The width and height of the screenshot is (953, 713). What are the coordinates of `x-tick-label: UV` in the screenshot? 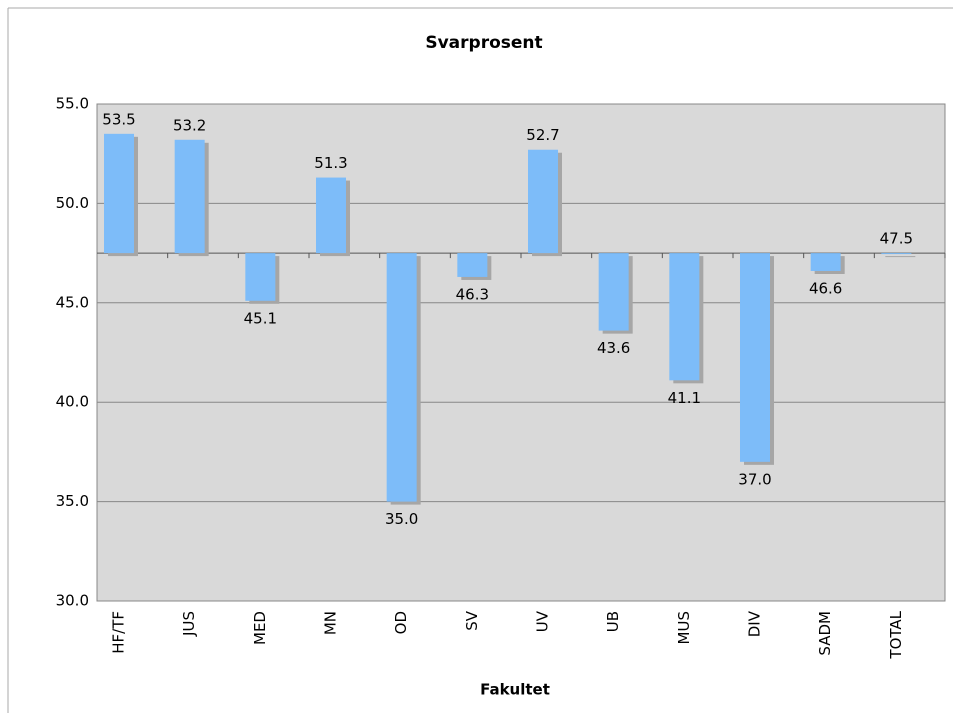 It's located at (543, 621).